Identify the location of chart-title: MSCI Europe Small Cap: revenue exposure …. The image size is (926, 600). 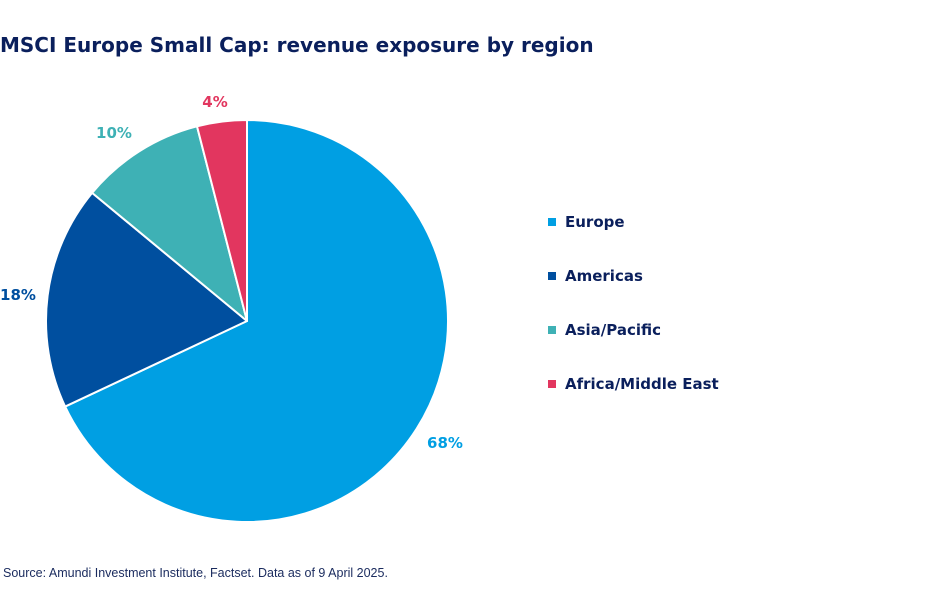
(297, 45).